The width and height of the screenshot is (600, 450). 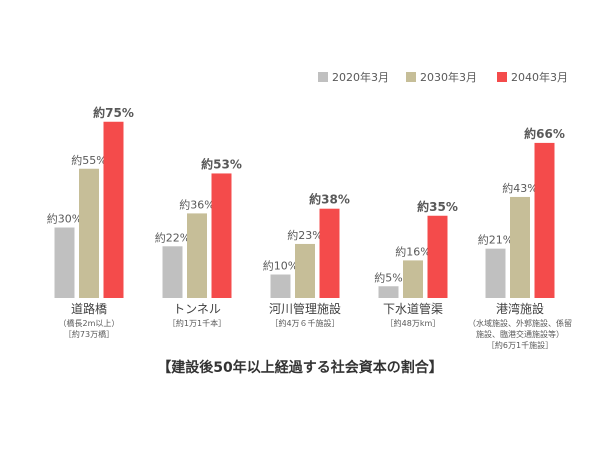 I want to click on data-label: 約66%, so click(x=544, y=133).